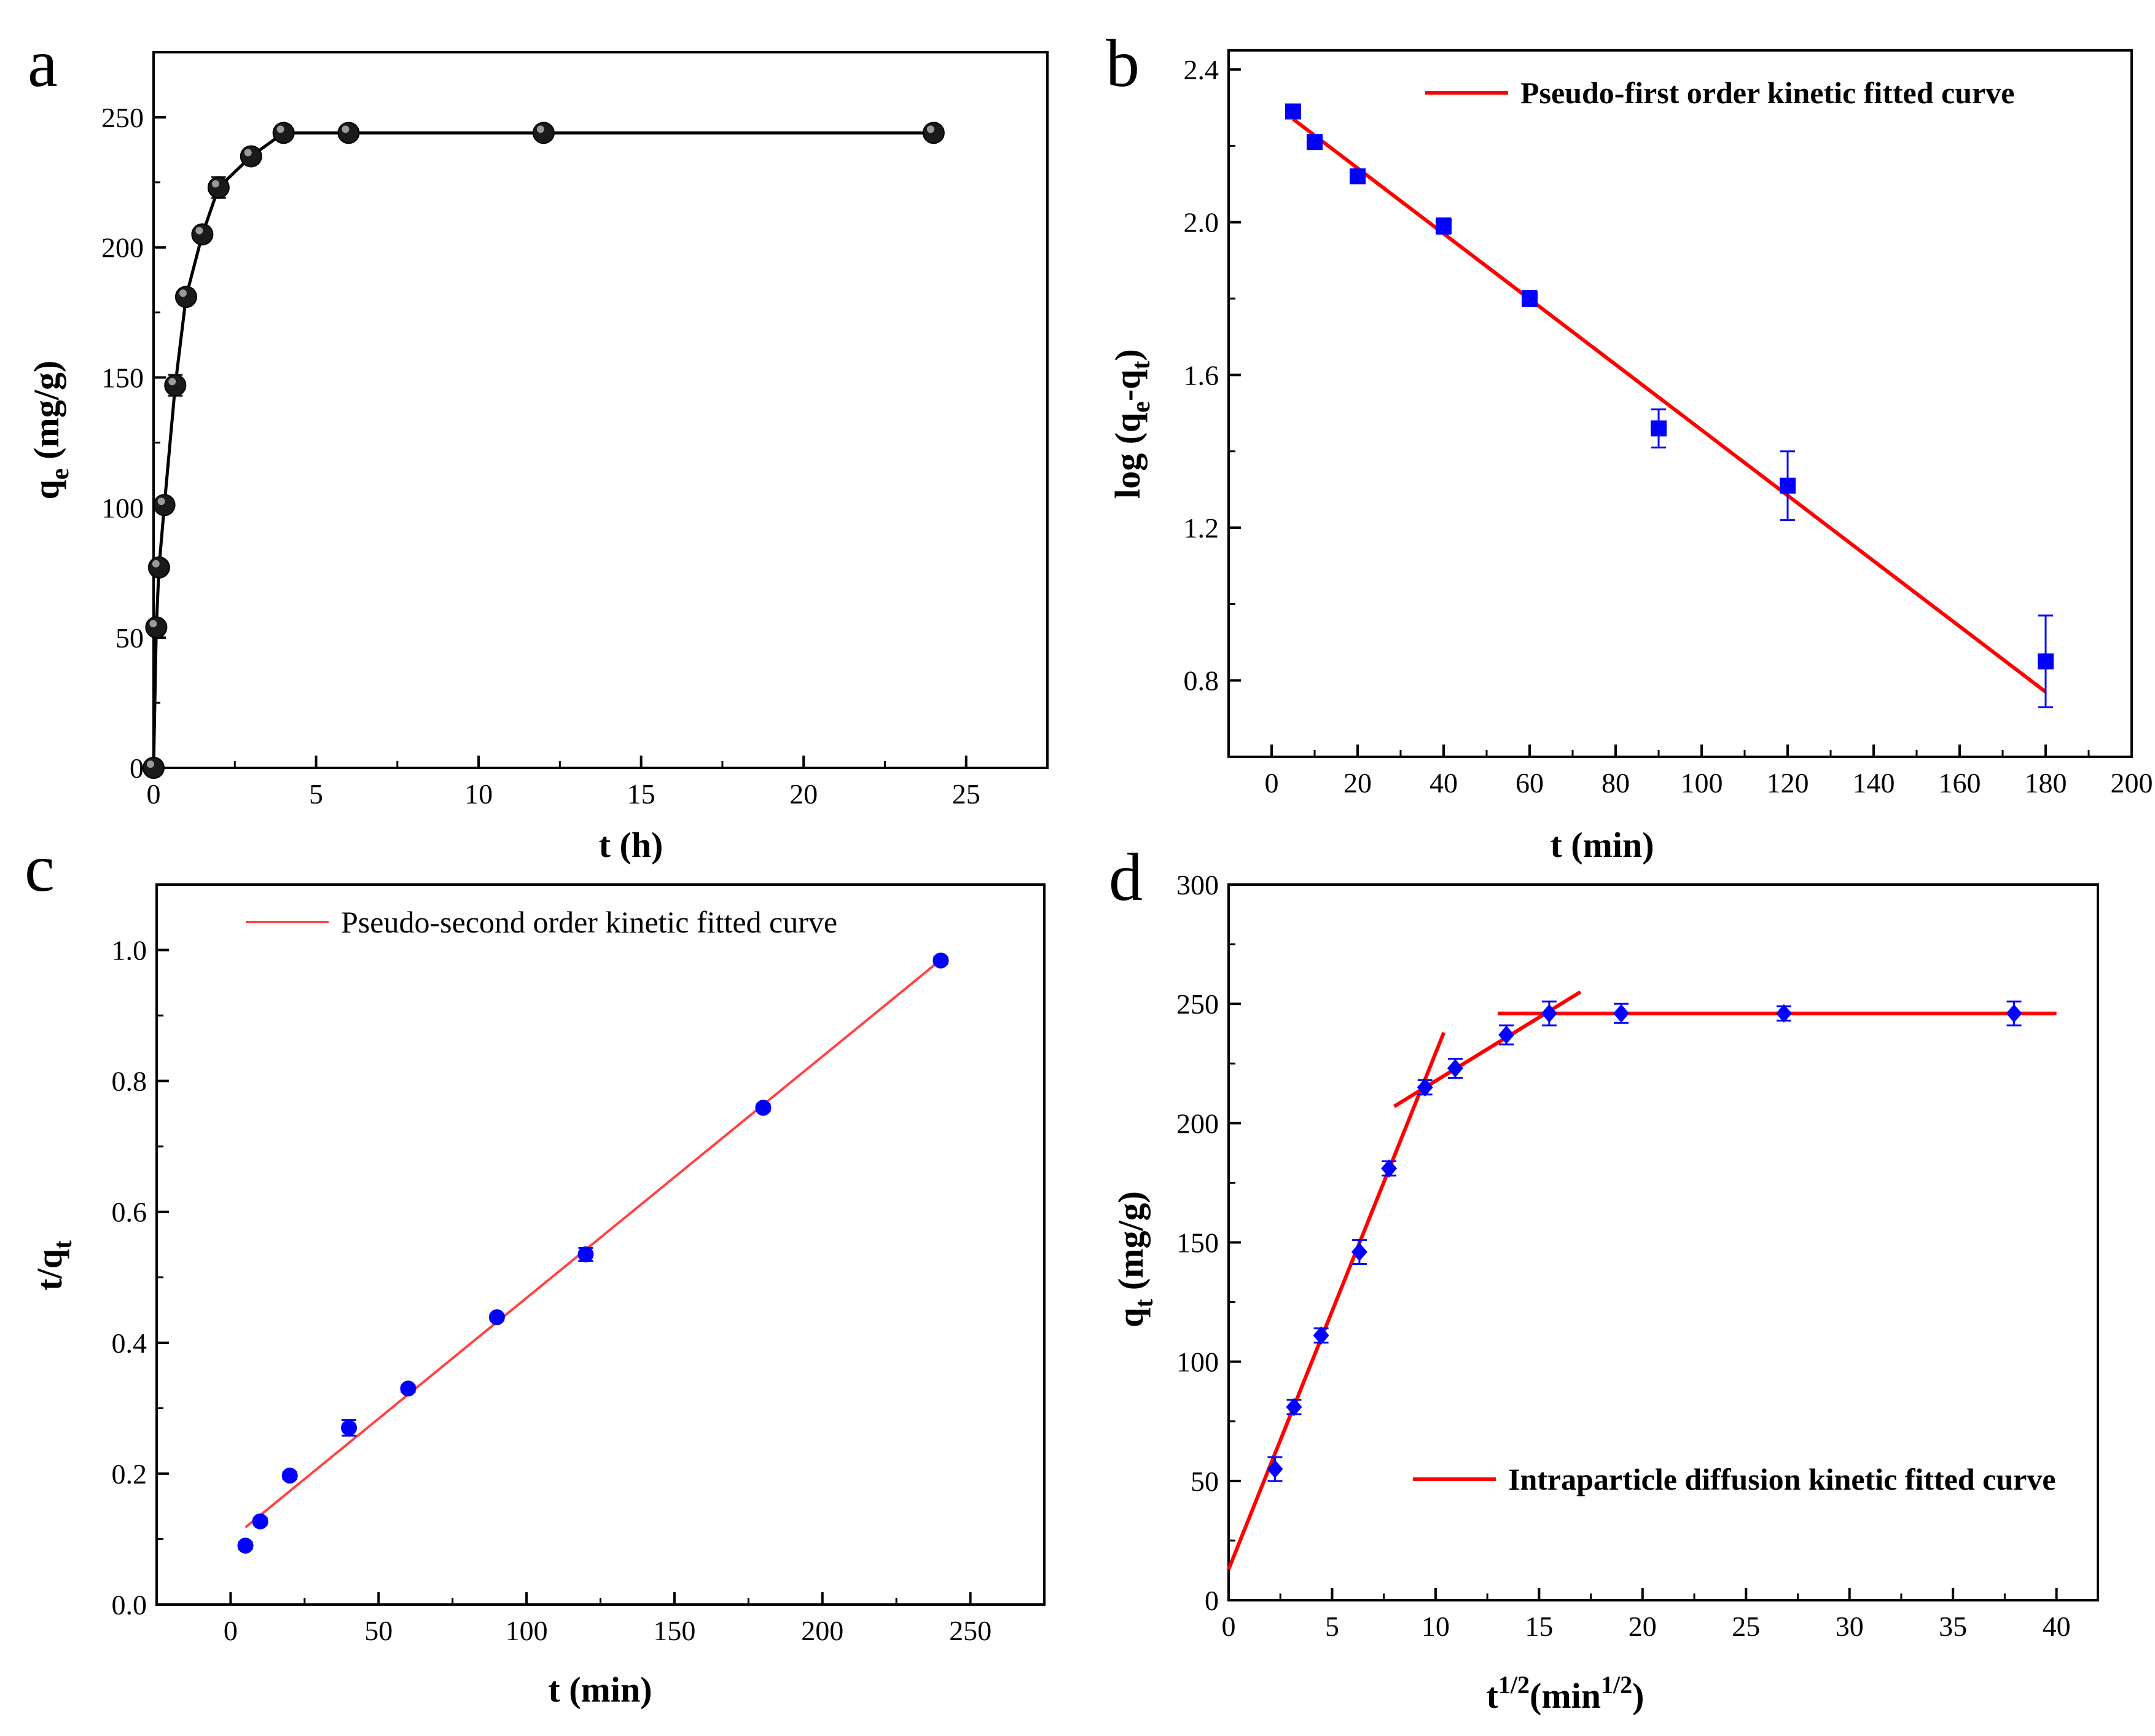 This screenshot has width=2155, height=1736. I want to click on y-tick-label: 150, so click(1197, 1243).